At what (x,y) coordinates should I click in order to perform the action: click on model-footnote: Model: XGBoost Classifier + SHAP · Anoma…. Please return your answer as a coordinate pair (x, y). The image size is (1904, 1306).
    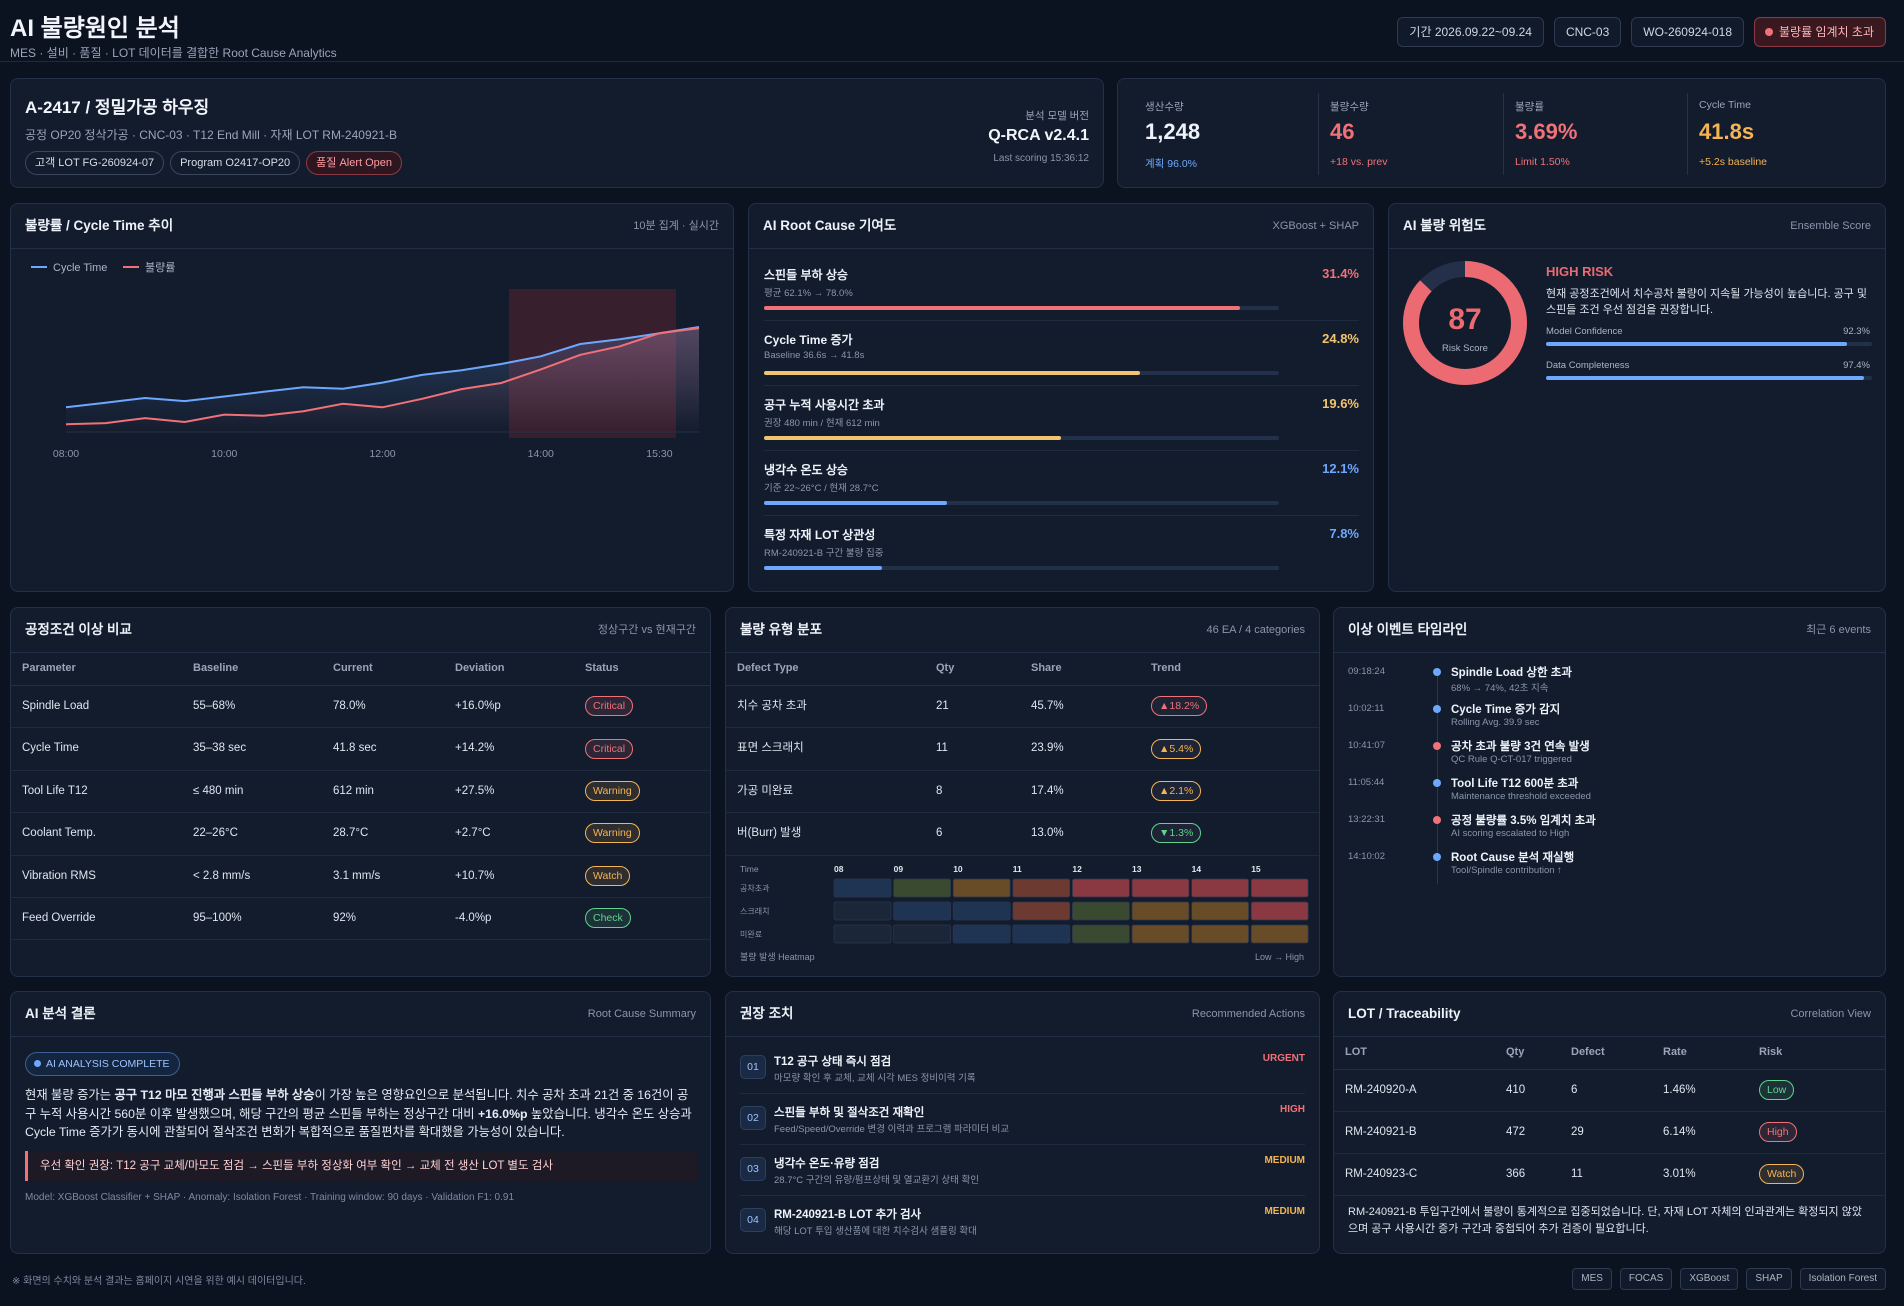
    Looking at the image, I should click on (270, 1197).